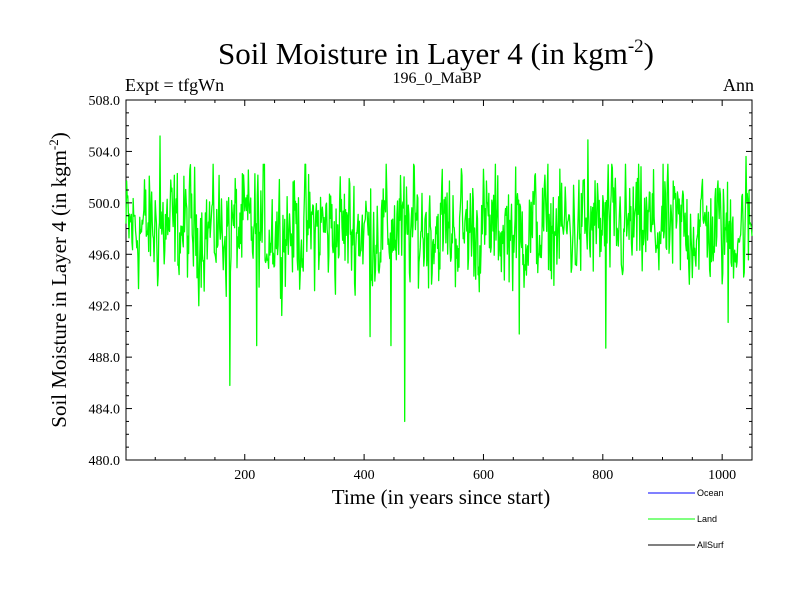  I want to click on legend-allsurf-label: AllSurf, so click(710, 545).